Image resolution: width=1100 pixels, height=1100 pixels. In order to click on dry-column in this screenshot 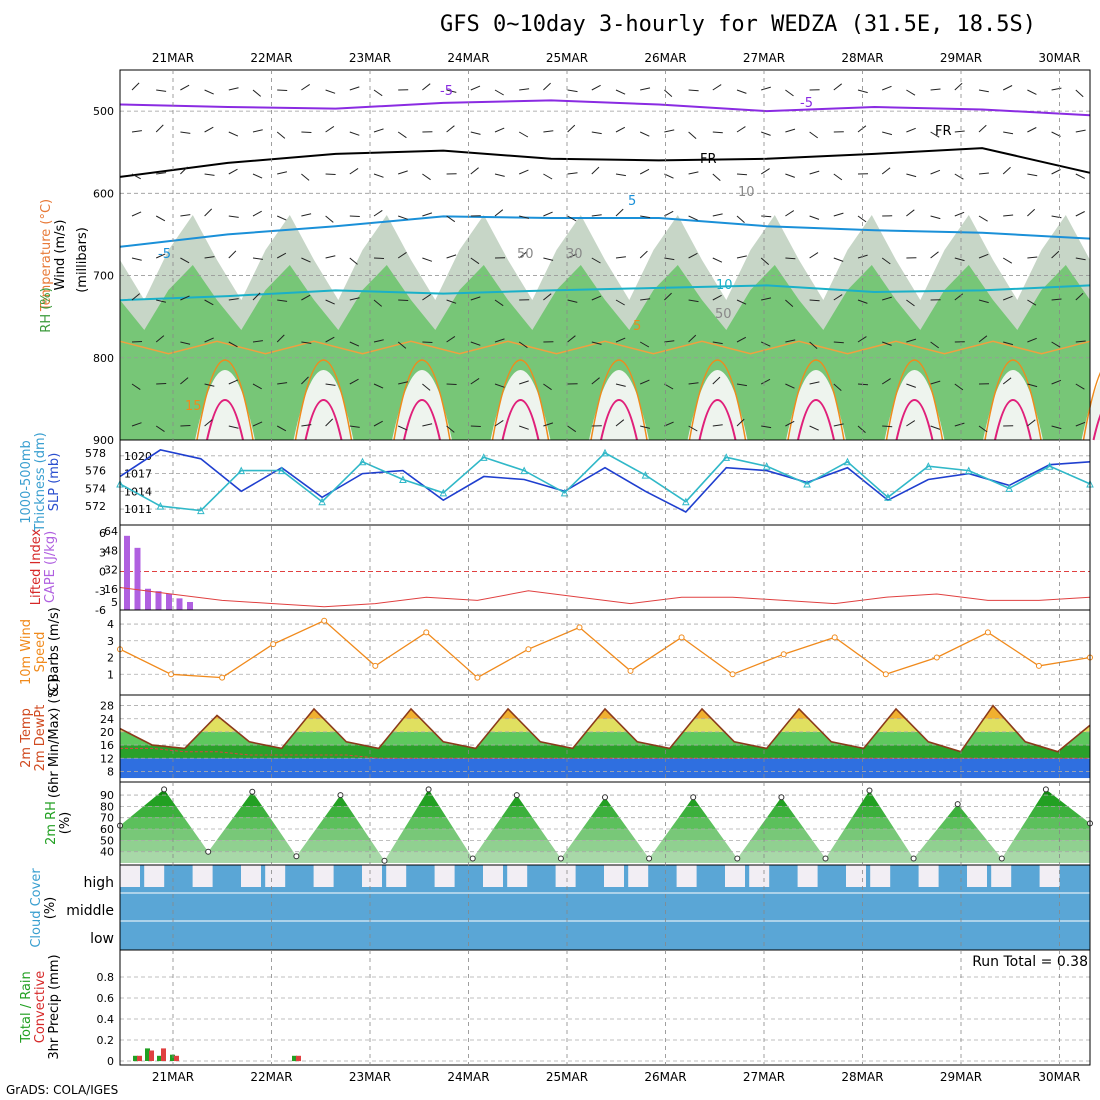, I will do `click(717, 405)`.